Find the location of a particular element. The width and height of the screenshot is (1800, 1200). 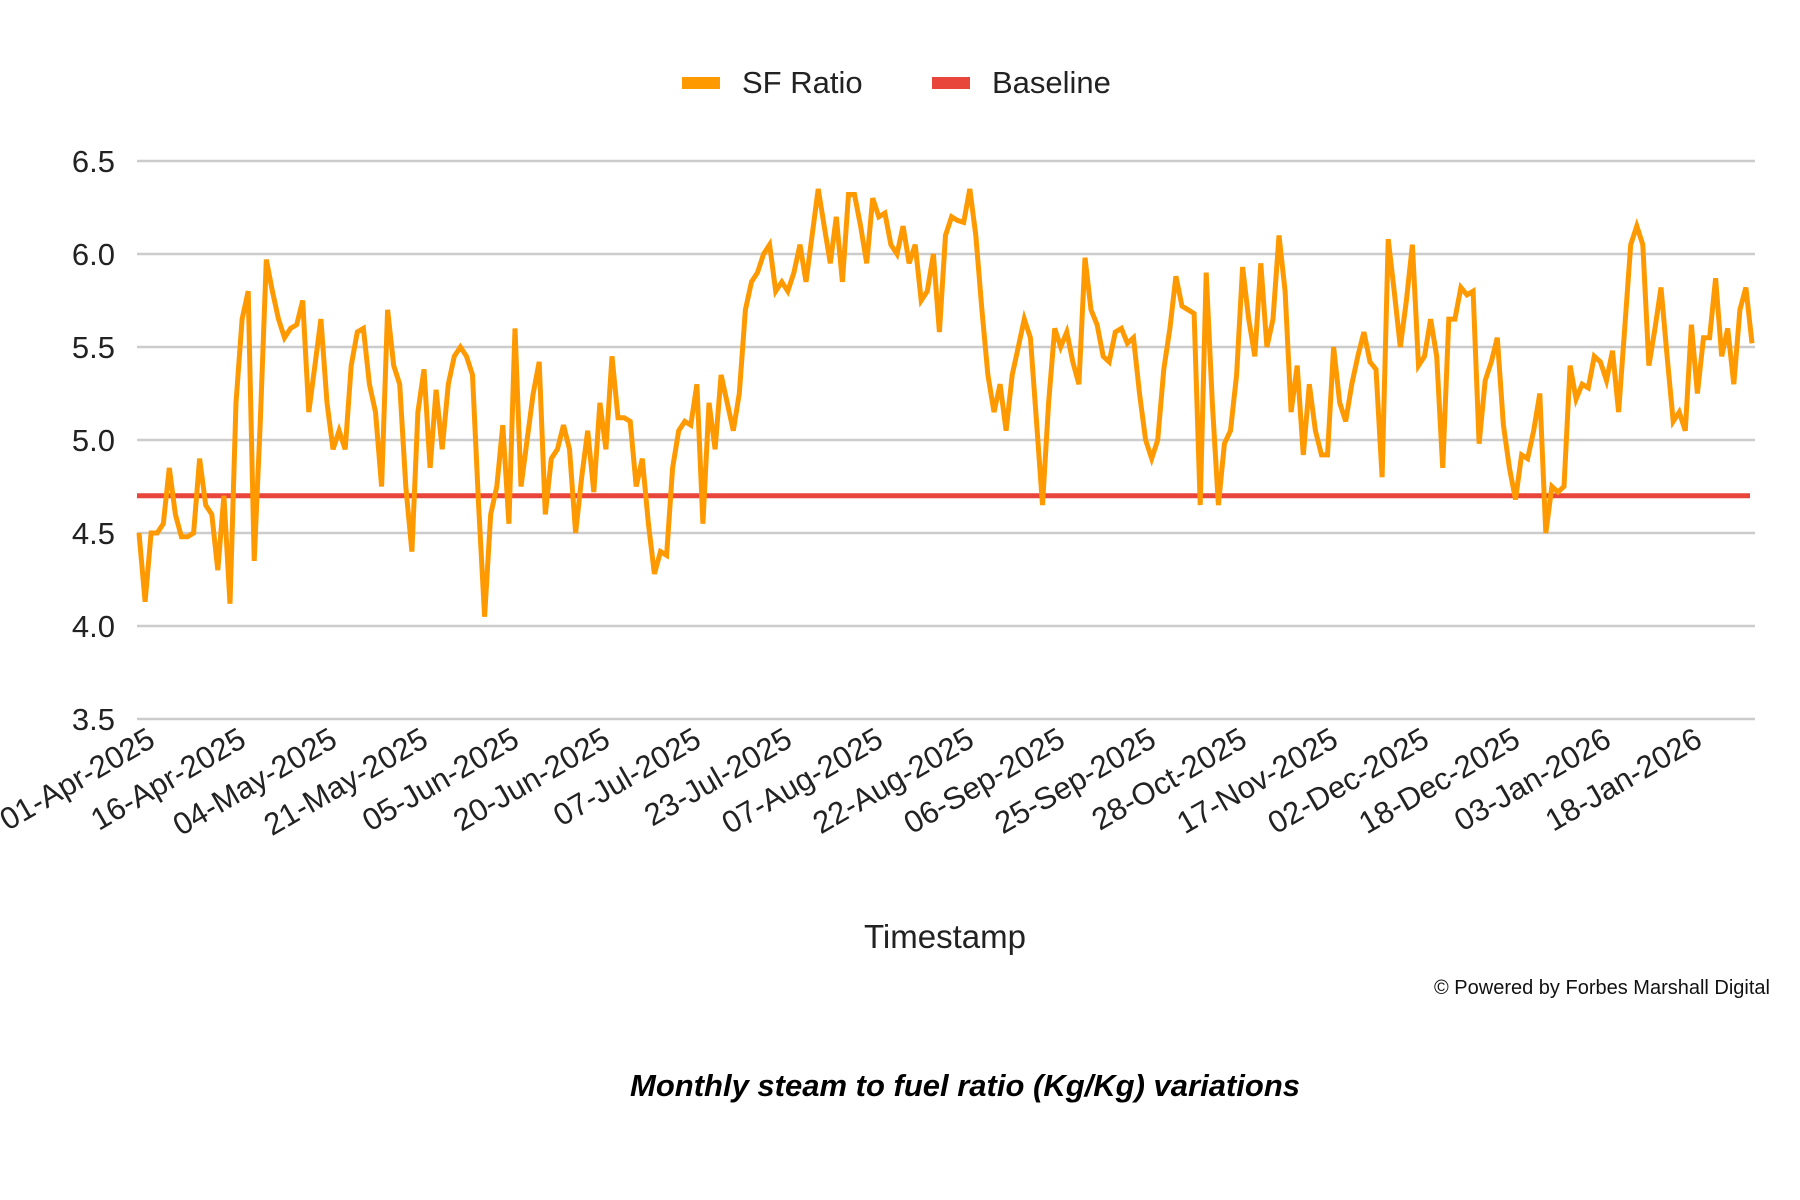

y-tick-label: 6.5 is located at coordinates (93, 161).